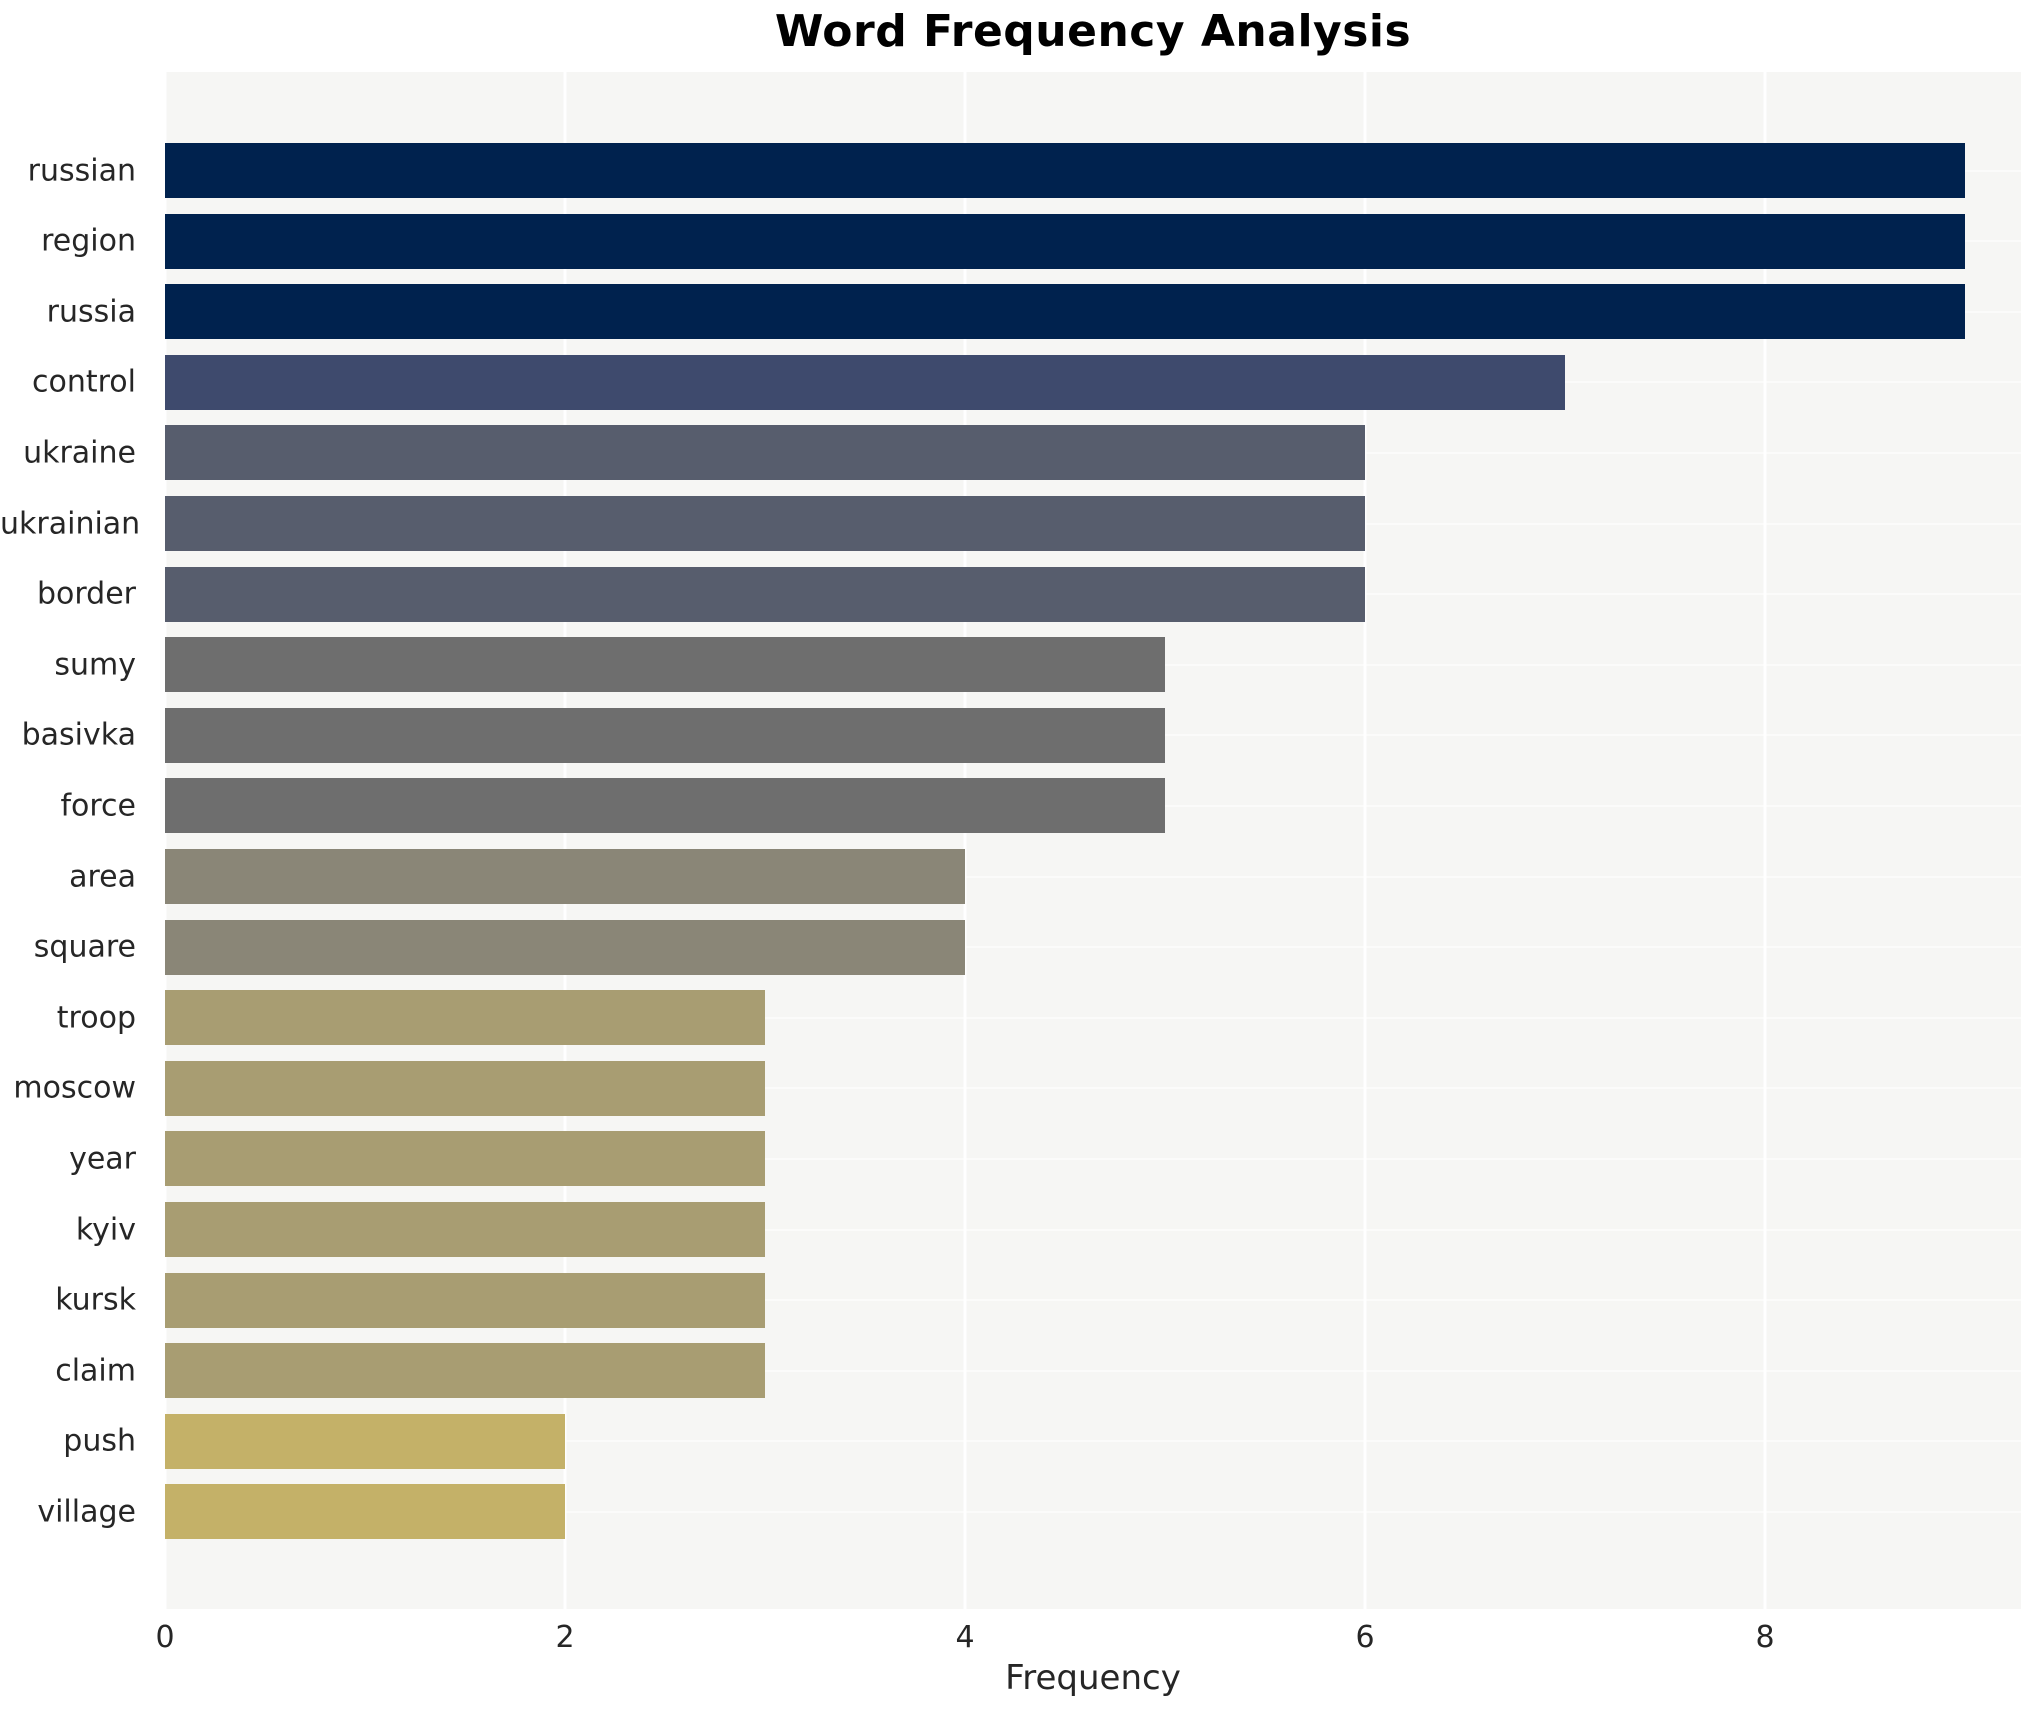 This screenshot has height=1710, width=2044. I want to click on x-tick-label-6: 6, so click(1365, 1637).